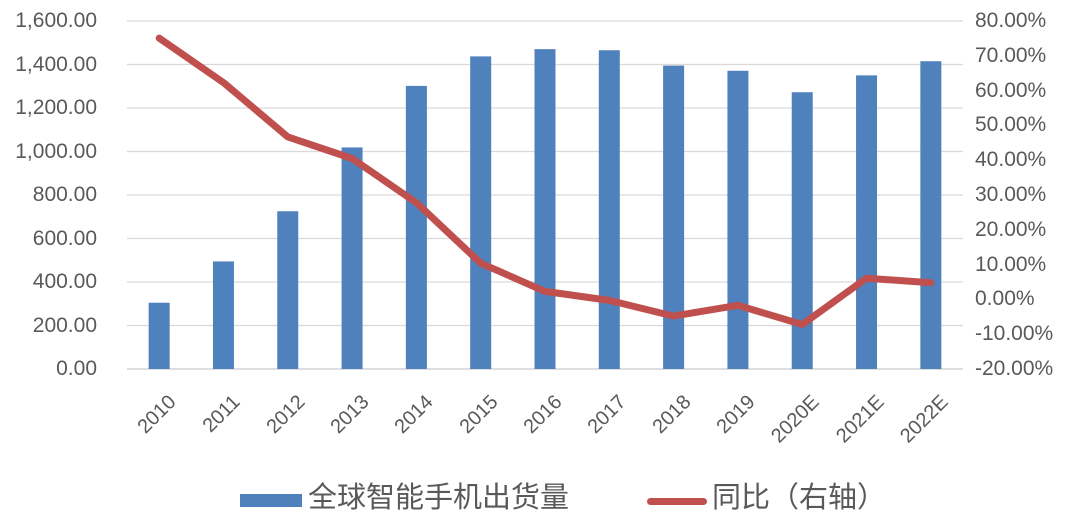  What do you see at coordinates (1011, 55) in the screenshot?
I see `right-axis-tick-label: 70.00%` at bounding box center [1011, 55].